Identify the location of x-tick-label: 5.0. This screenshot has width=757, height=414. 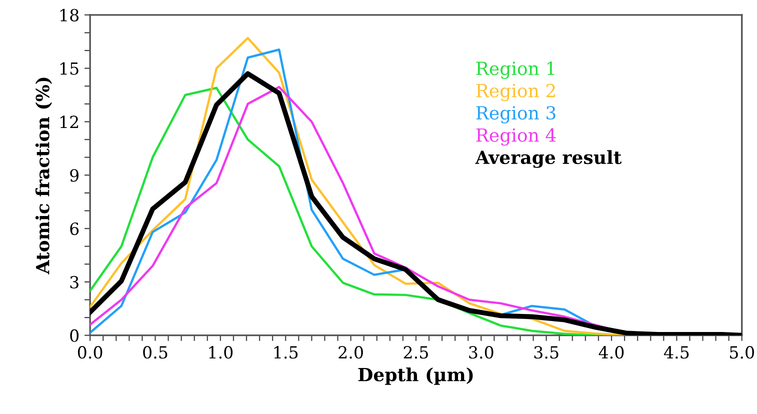
(742, 352).